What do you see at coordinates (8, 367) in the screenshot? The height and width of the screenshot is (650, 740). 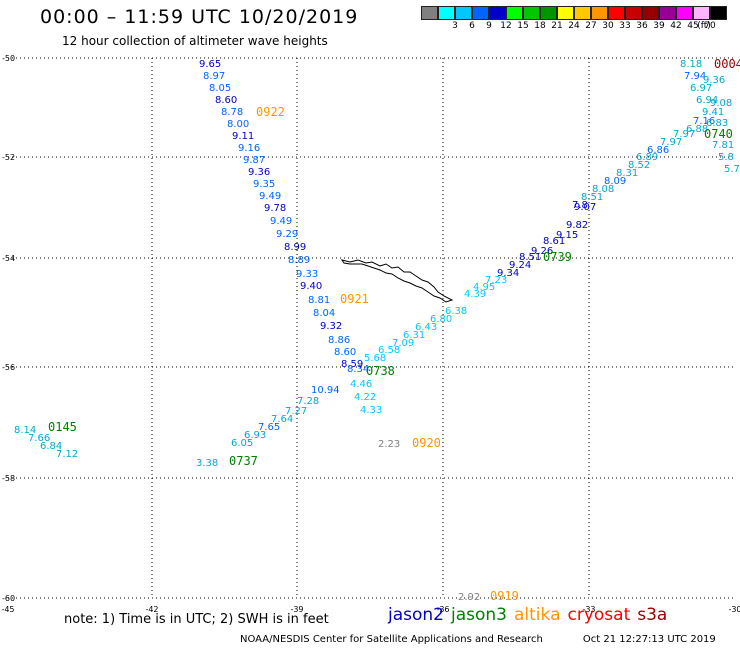 I see `latitude-tick-label: -56` at bounding box center [8, 367].